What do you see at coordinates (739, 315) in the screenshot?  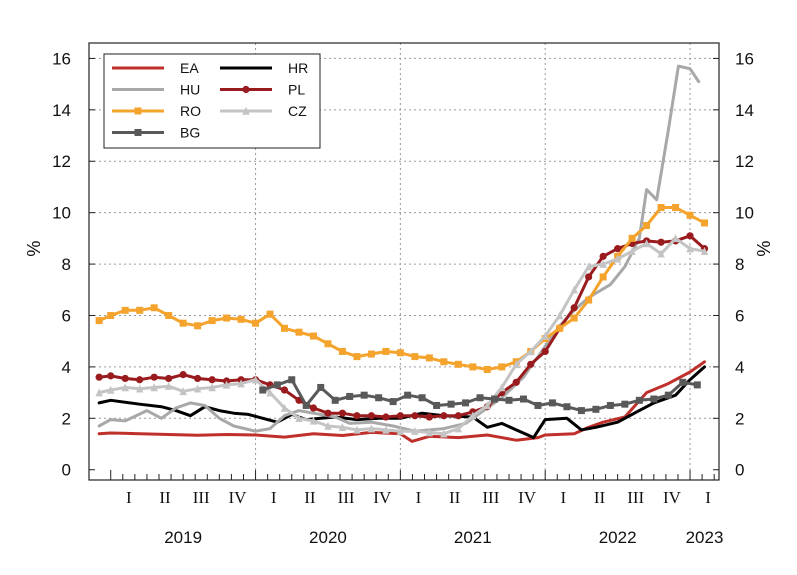 I see `y-tick-label-right: 6` at bounding box center [739, 315].